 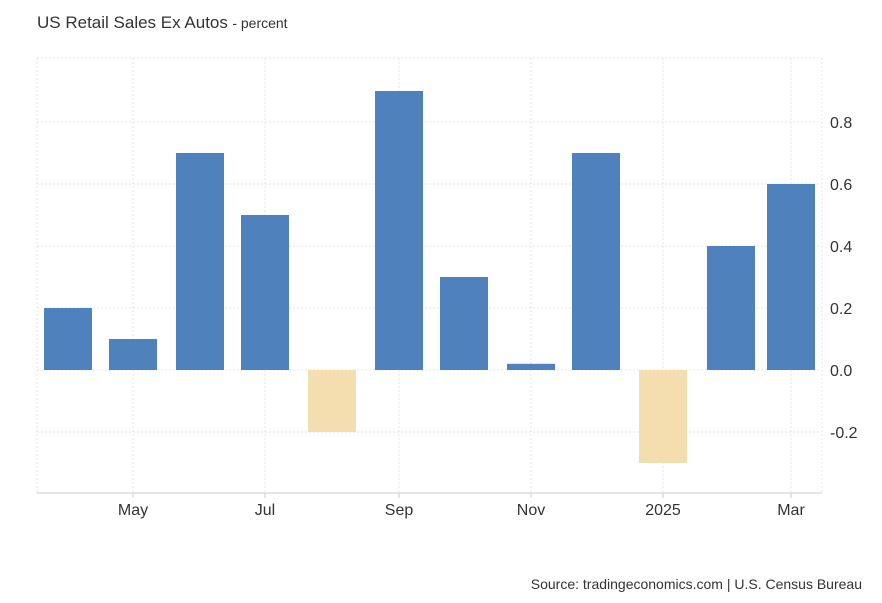 What do you see at coordinates (399, 230) in the screenshot?
I see `bar-sep-2024` at bounding box center [399, 230].